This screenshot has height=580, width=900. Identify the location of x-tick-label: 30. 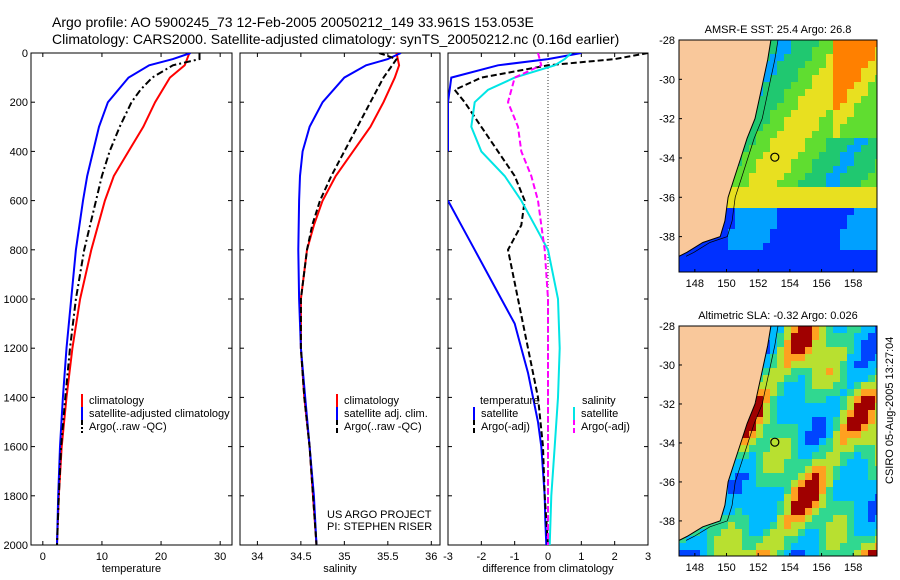
(220, 557).